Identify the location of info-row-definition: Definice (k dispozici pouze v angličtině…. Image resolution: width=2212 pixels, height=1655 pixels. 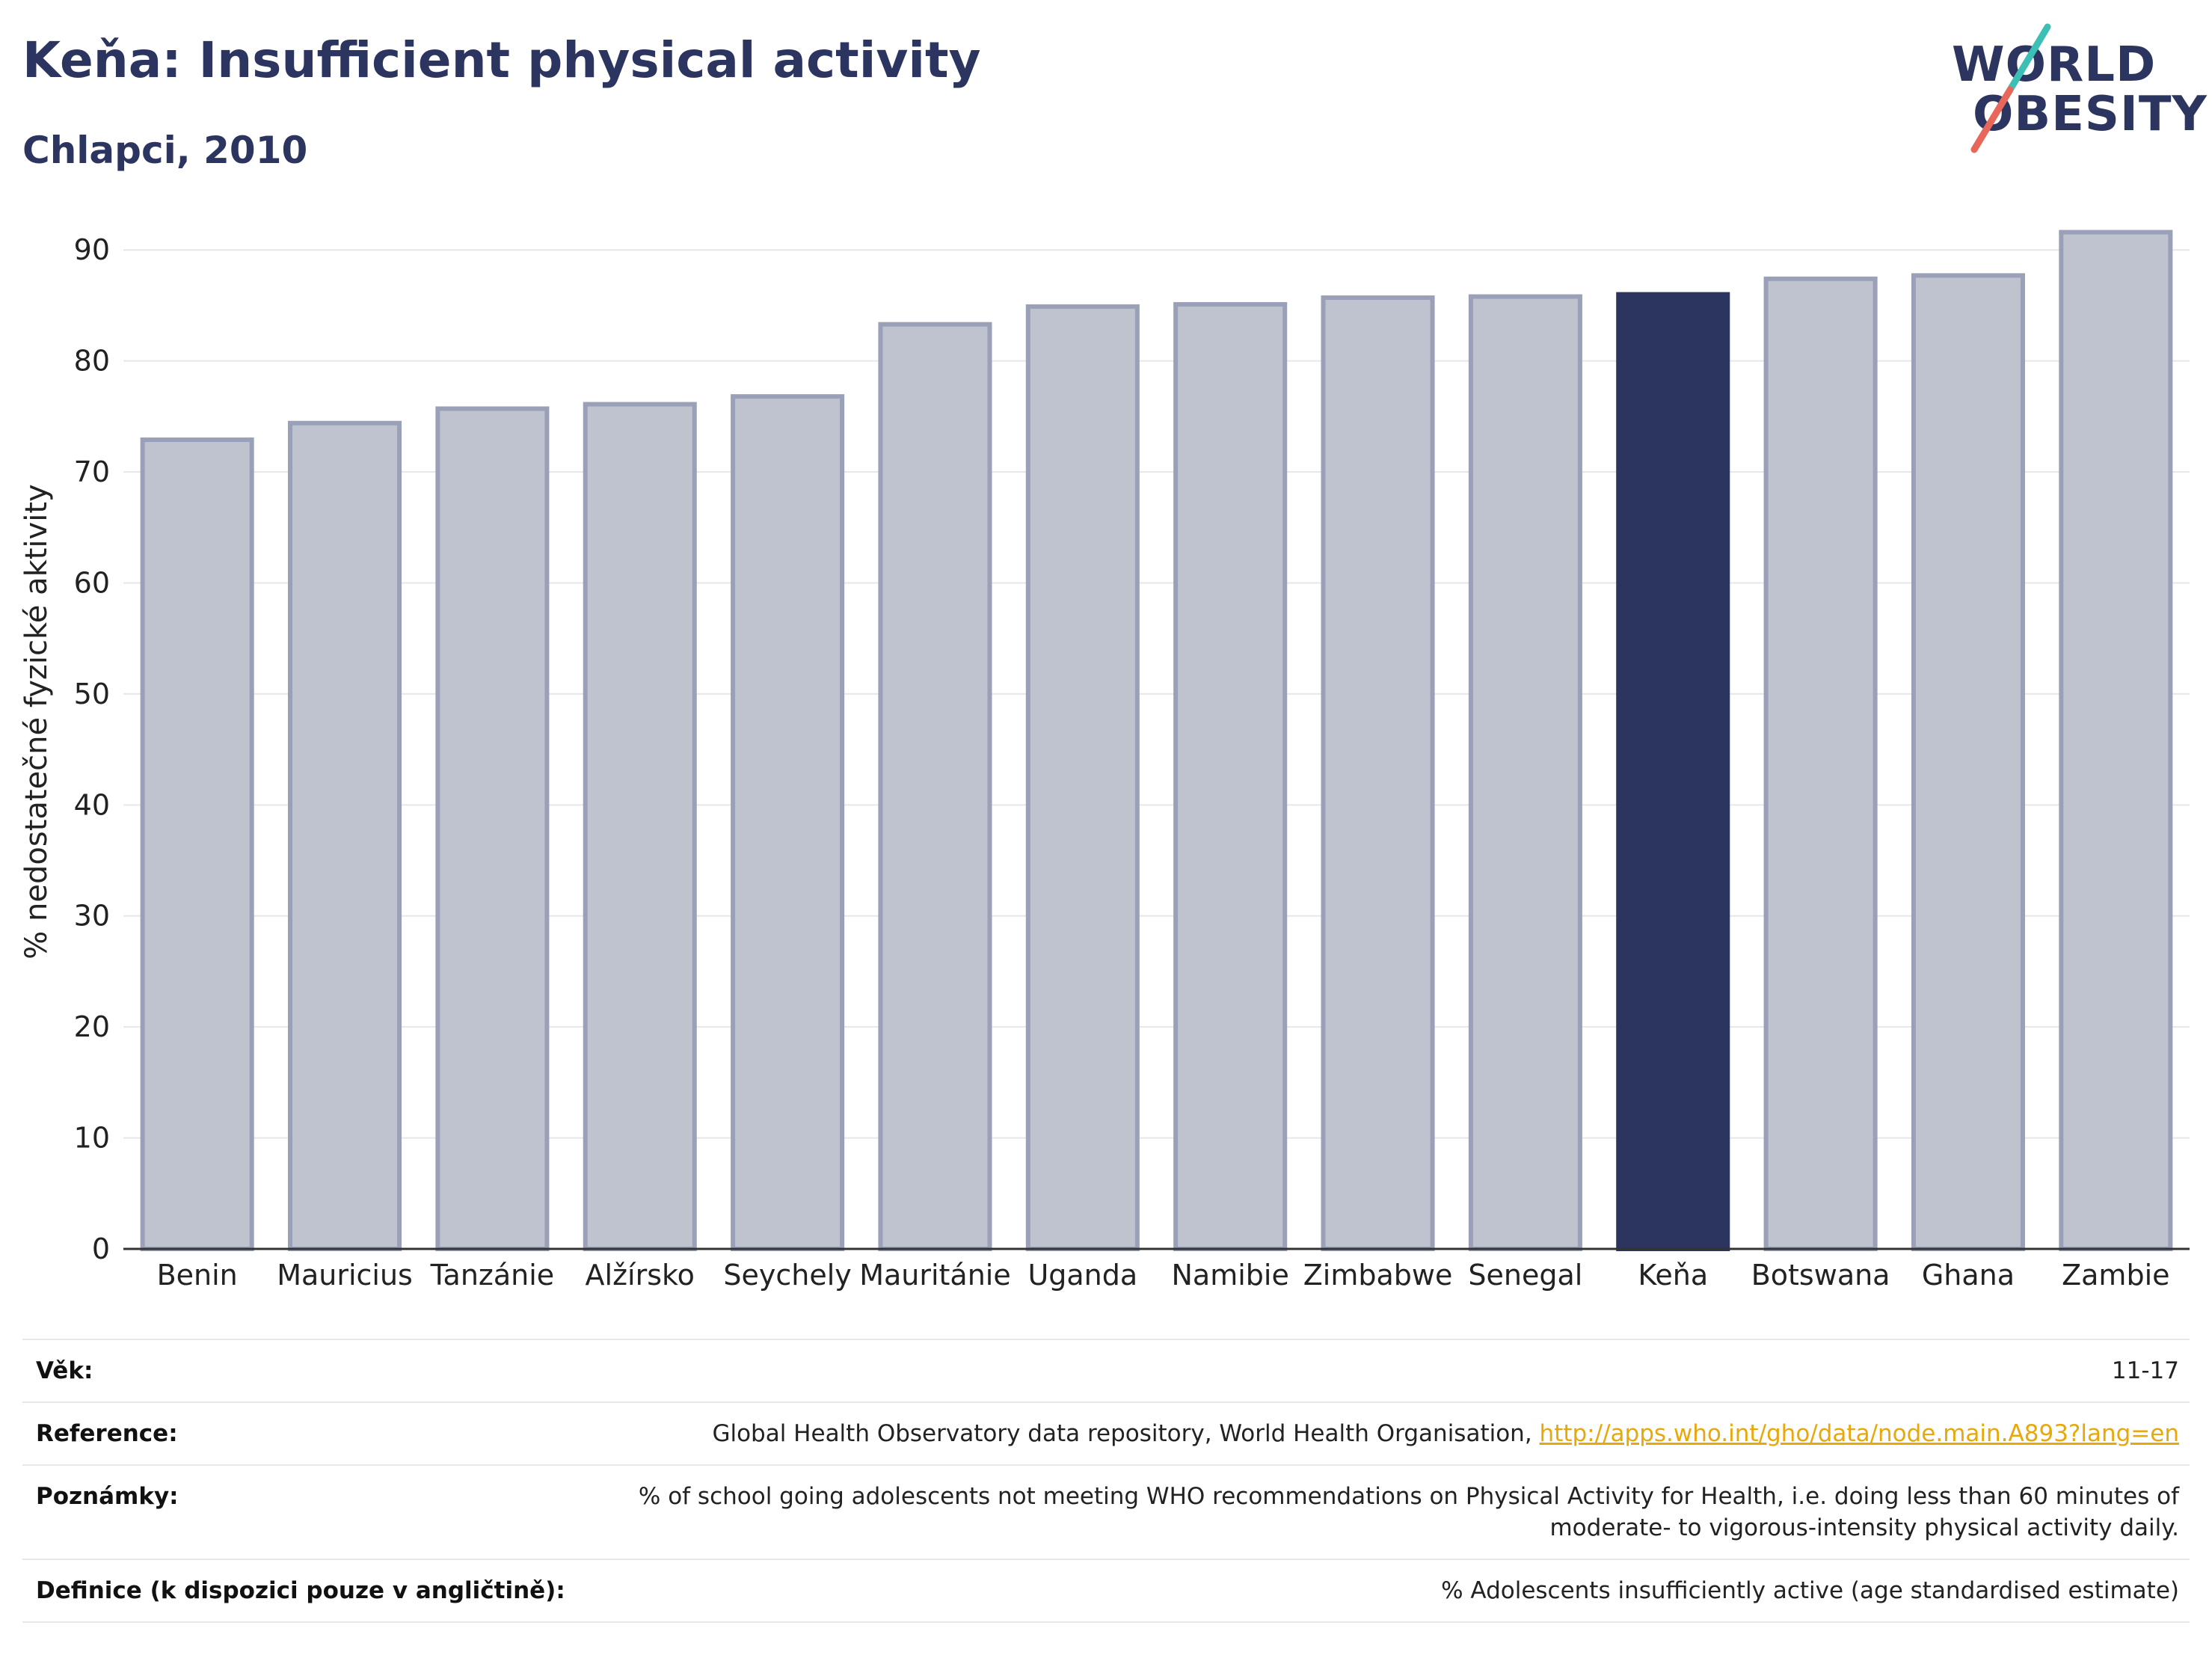
(1106, 1591).